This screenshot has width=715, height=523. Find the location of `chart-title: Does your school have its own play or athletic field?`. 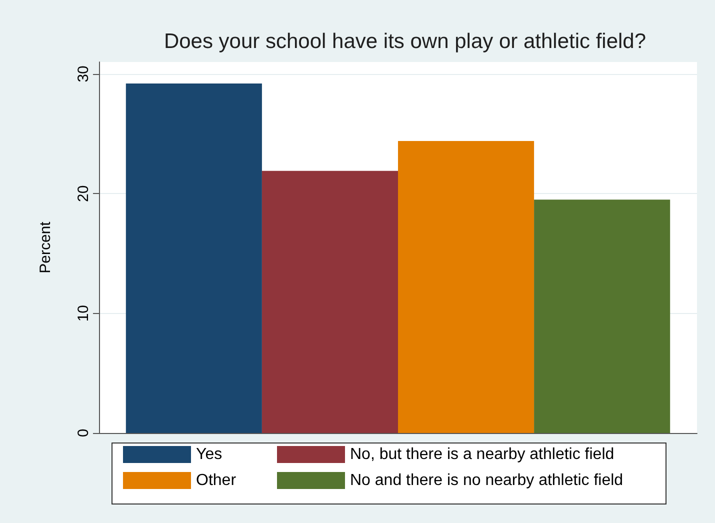

chart-title: Does your school have its own play or athletic field? is located at coordinates (405, 41).